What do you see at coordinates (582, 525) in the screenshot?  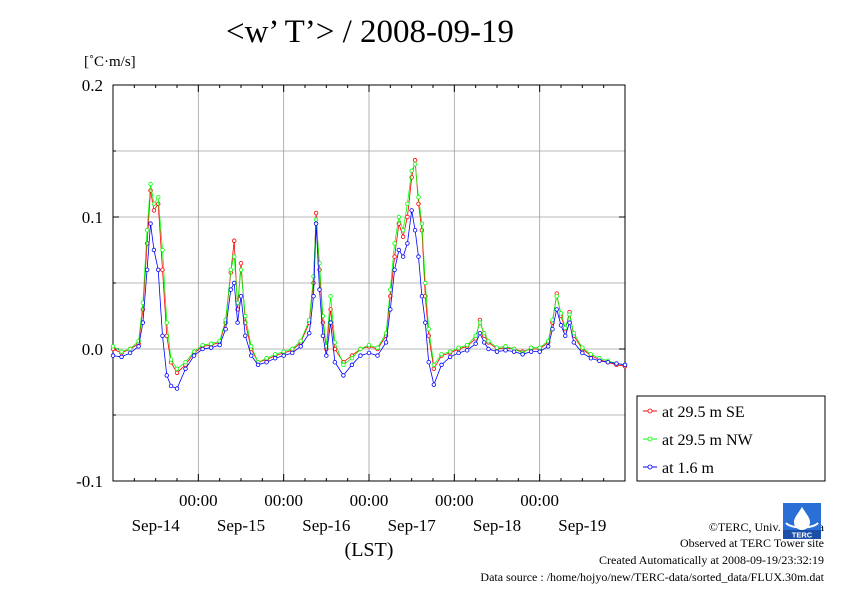 I see `x-day-label: Sep-19` at bounding box center [582, 525].